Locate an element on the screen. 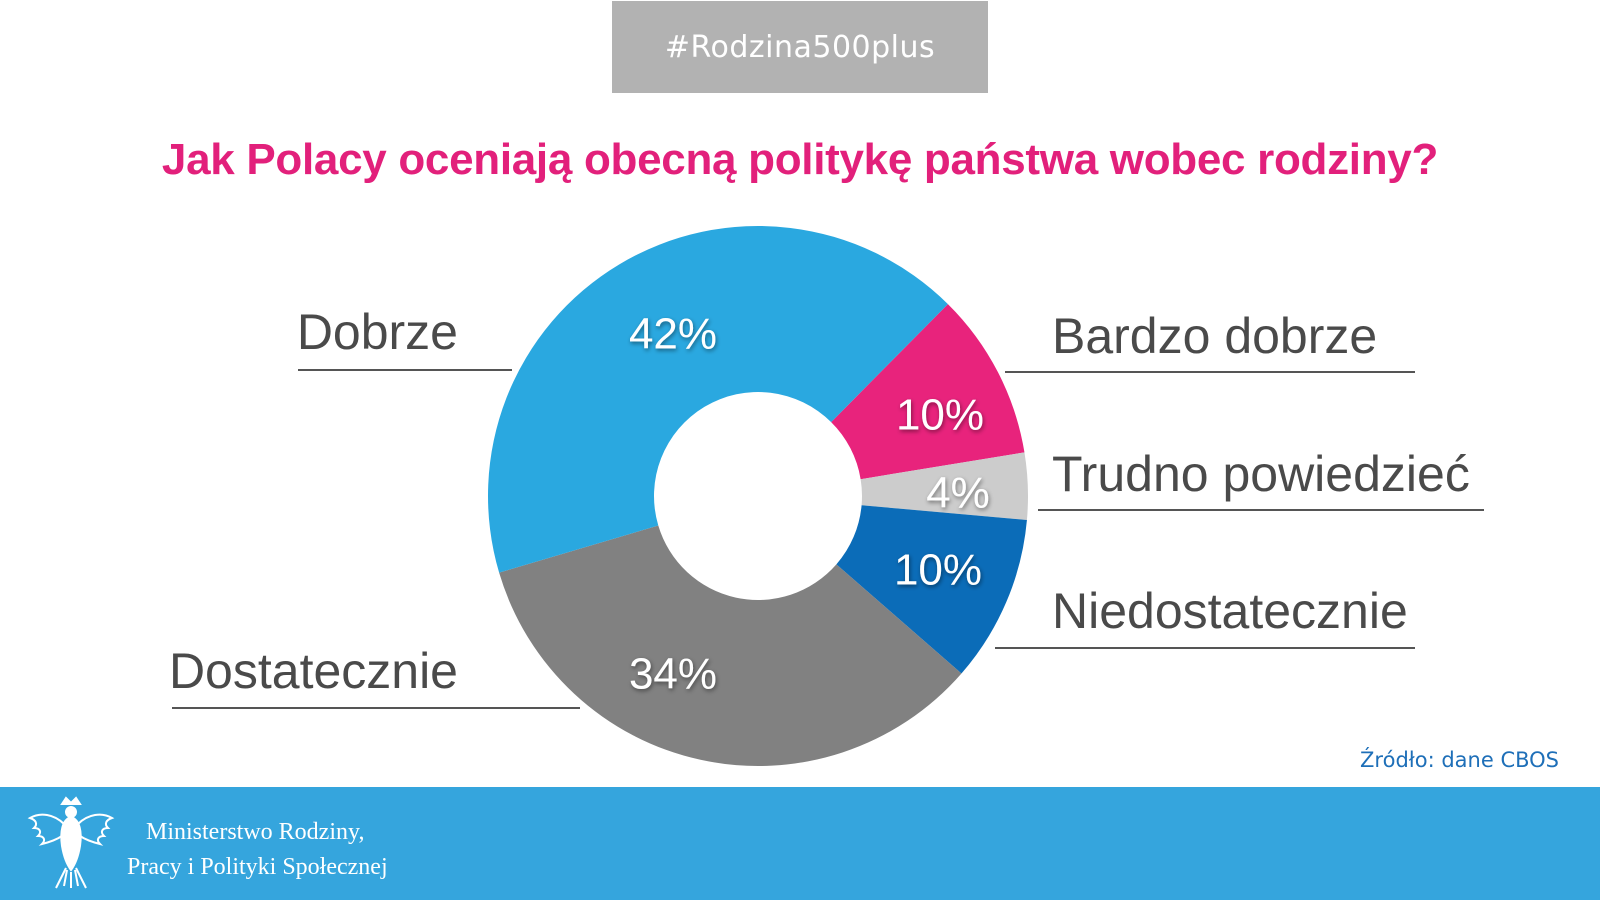 This screenshot has width=1600, height=900. ministry-line-2: Pracy i Polityki Społecznej is located at coordinates (257, 867).